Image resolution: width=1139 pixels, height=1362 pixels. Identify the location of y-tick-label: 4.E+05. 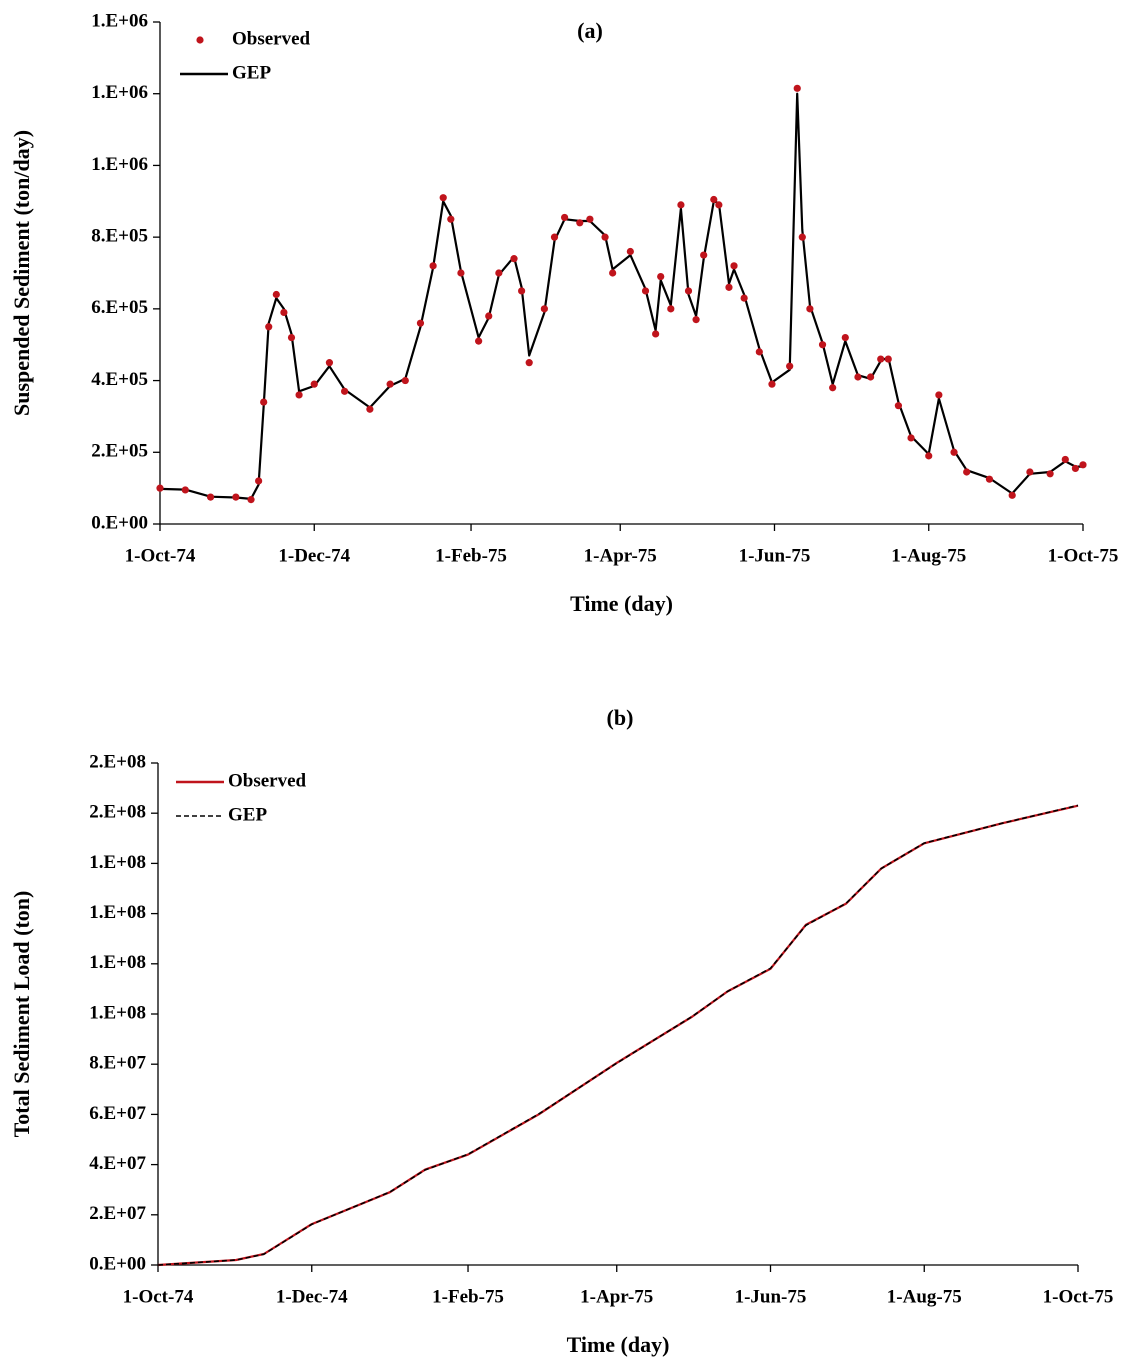
(119, 379).